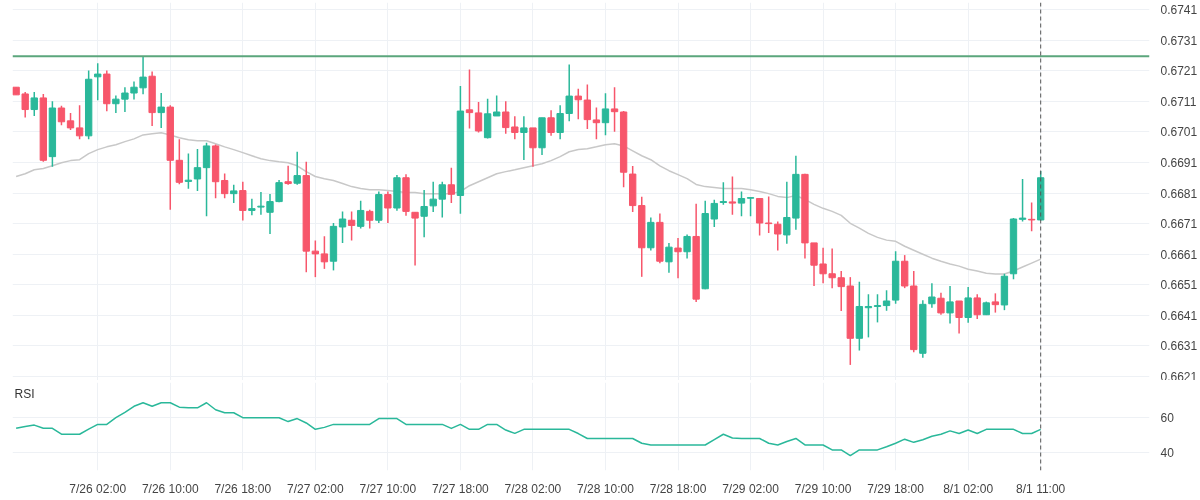 This screenshot has width=1200, height=500. I want to click on y-tick-label: 0.6641, so click(1179, 315).